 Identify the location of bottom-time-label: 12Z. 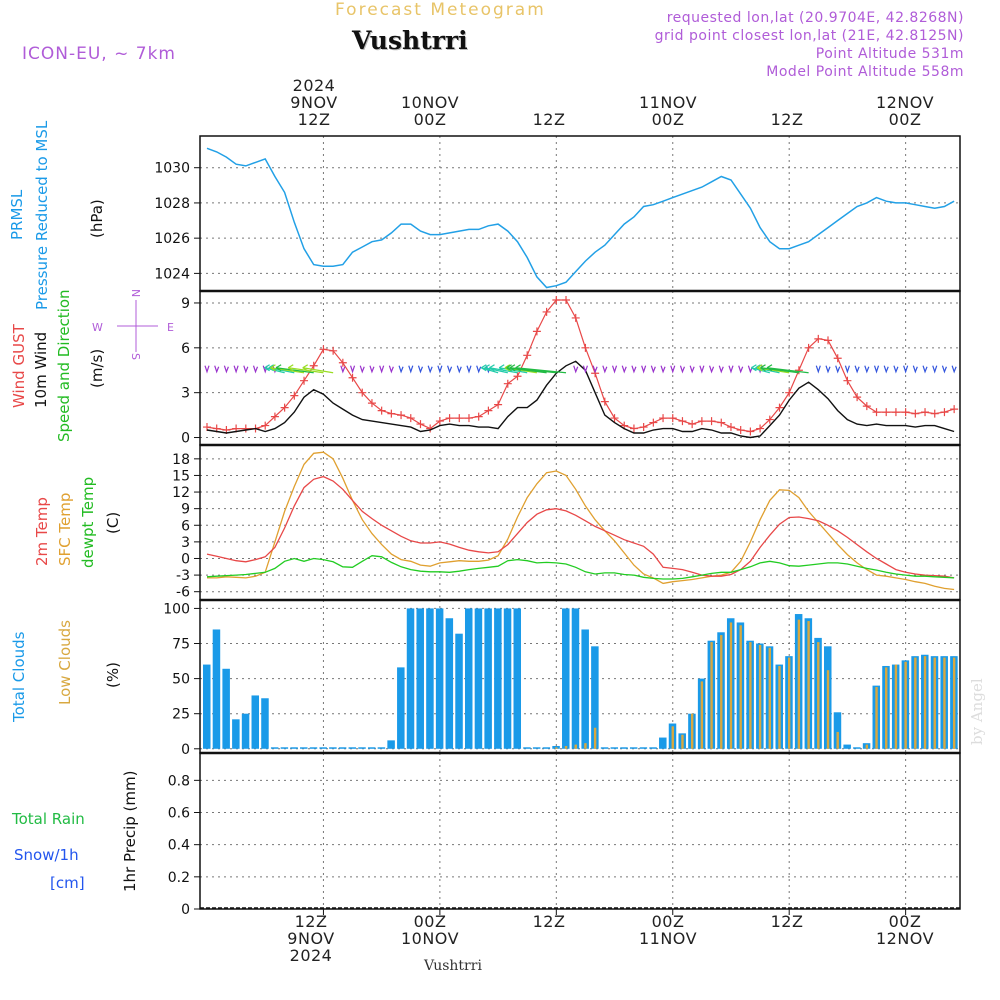
(549, 921).